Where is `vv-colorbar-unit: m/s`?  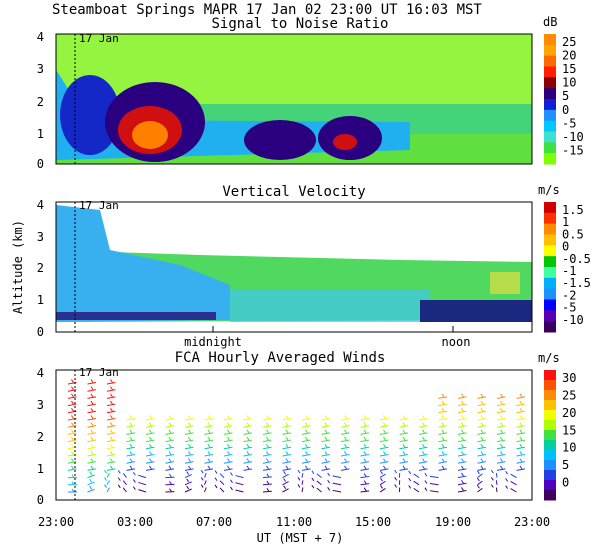
vv-colorbar-unit: m/s is located at coordinates (549, 190).